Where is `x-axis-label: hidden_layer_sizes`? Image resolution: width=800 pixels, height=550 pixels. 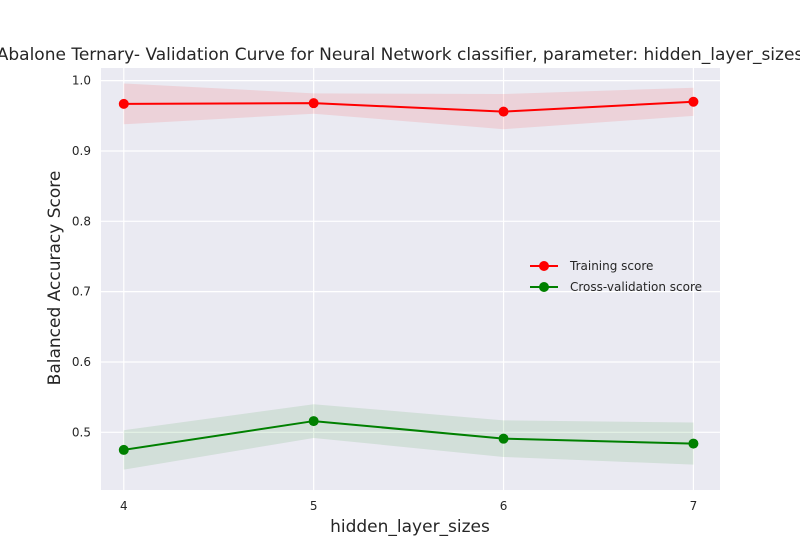 x-axis-label: hidden_layer_sizes is located at coordinates (410, 527).